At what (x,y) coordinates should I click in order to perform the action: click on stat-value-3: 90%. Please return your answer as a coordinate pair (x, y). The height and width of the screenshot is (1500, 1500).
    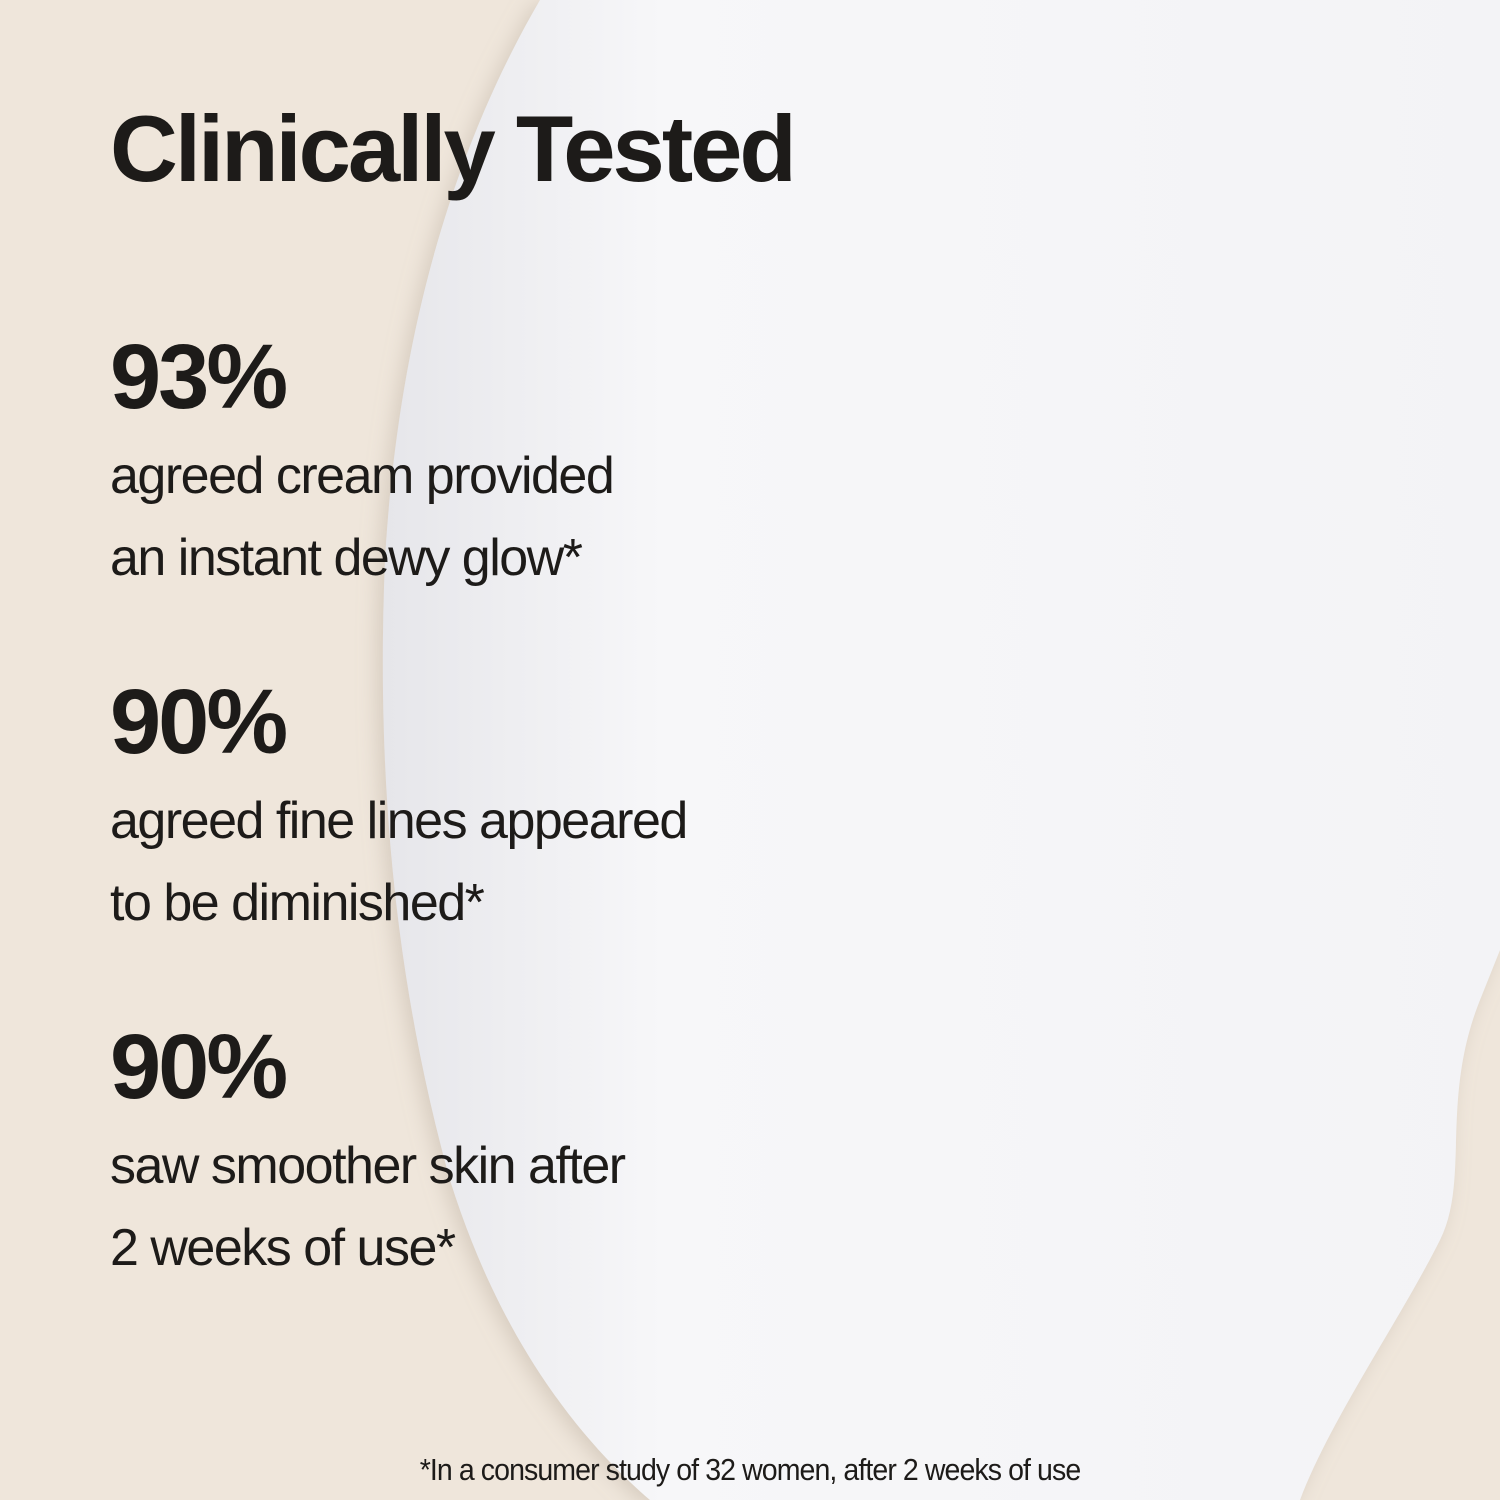
    Looking at the image, I should click on (199, 1067).